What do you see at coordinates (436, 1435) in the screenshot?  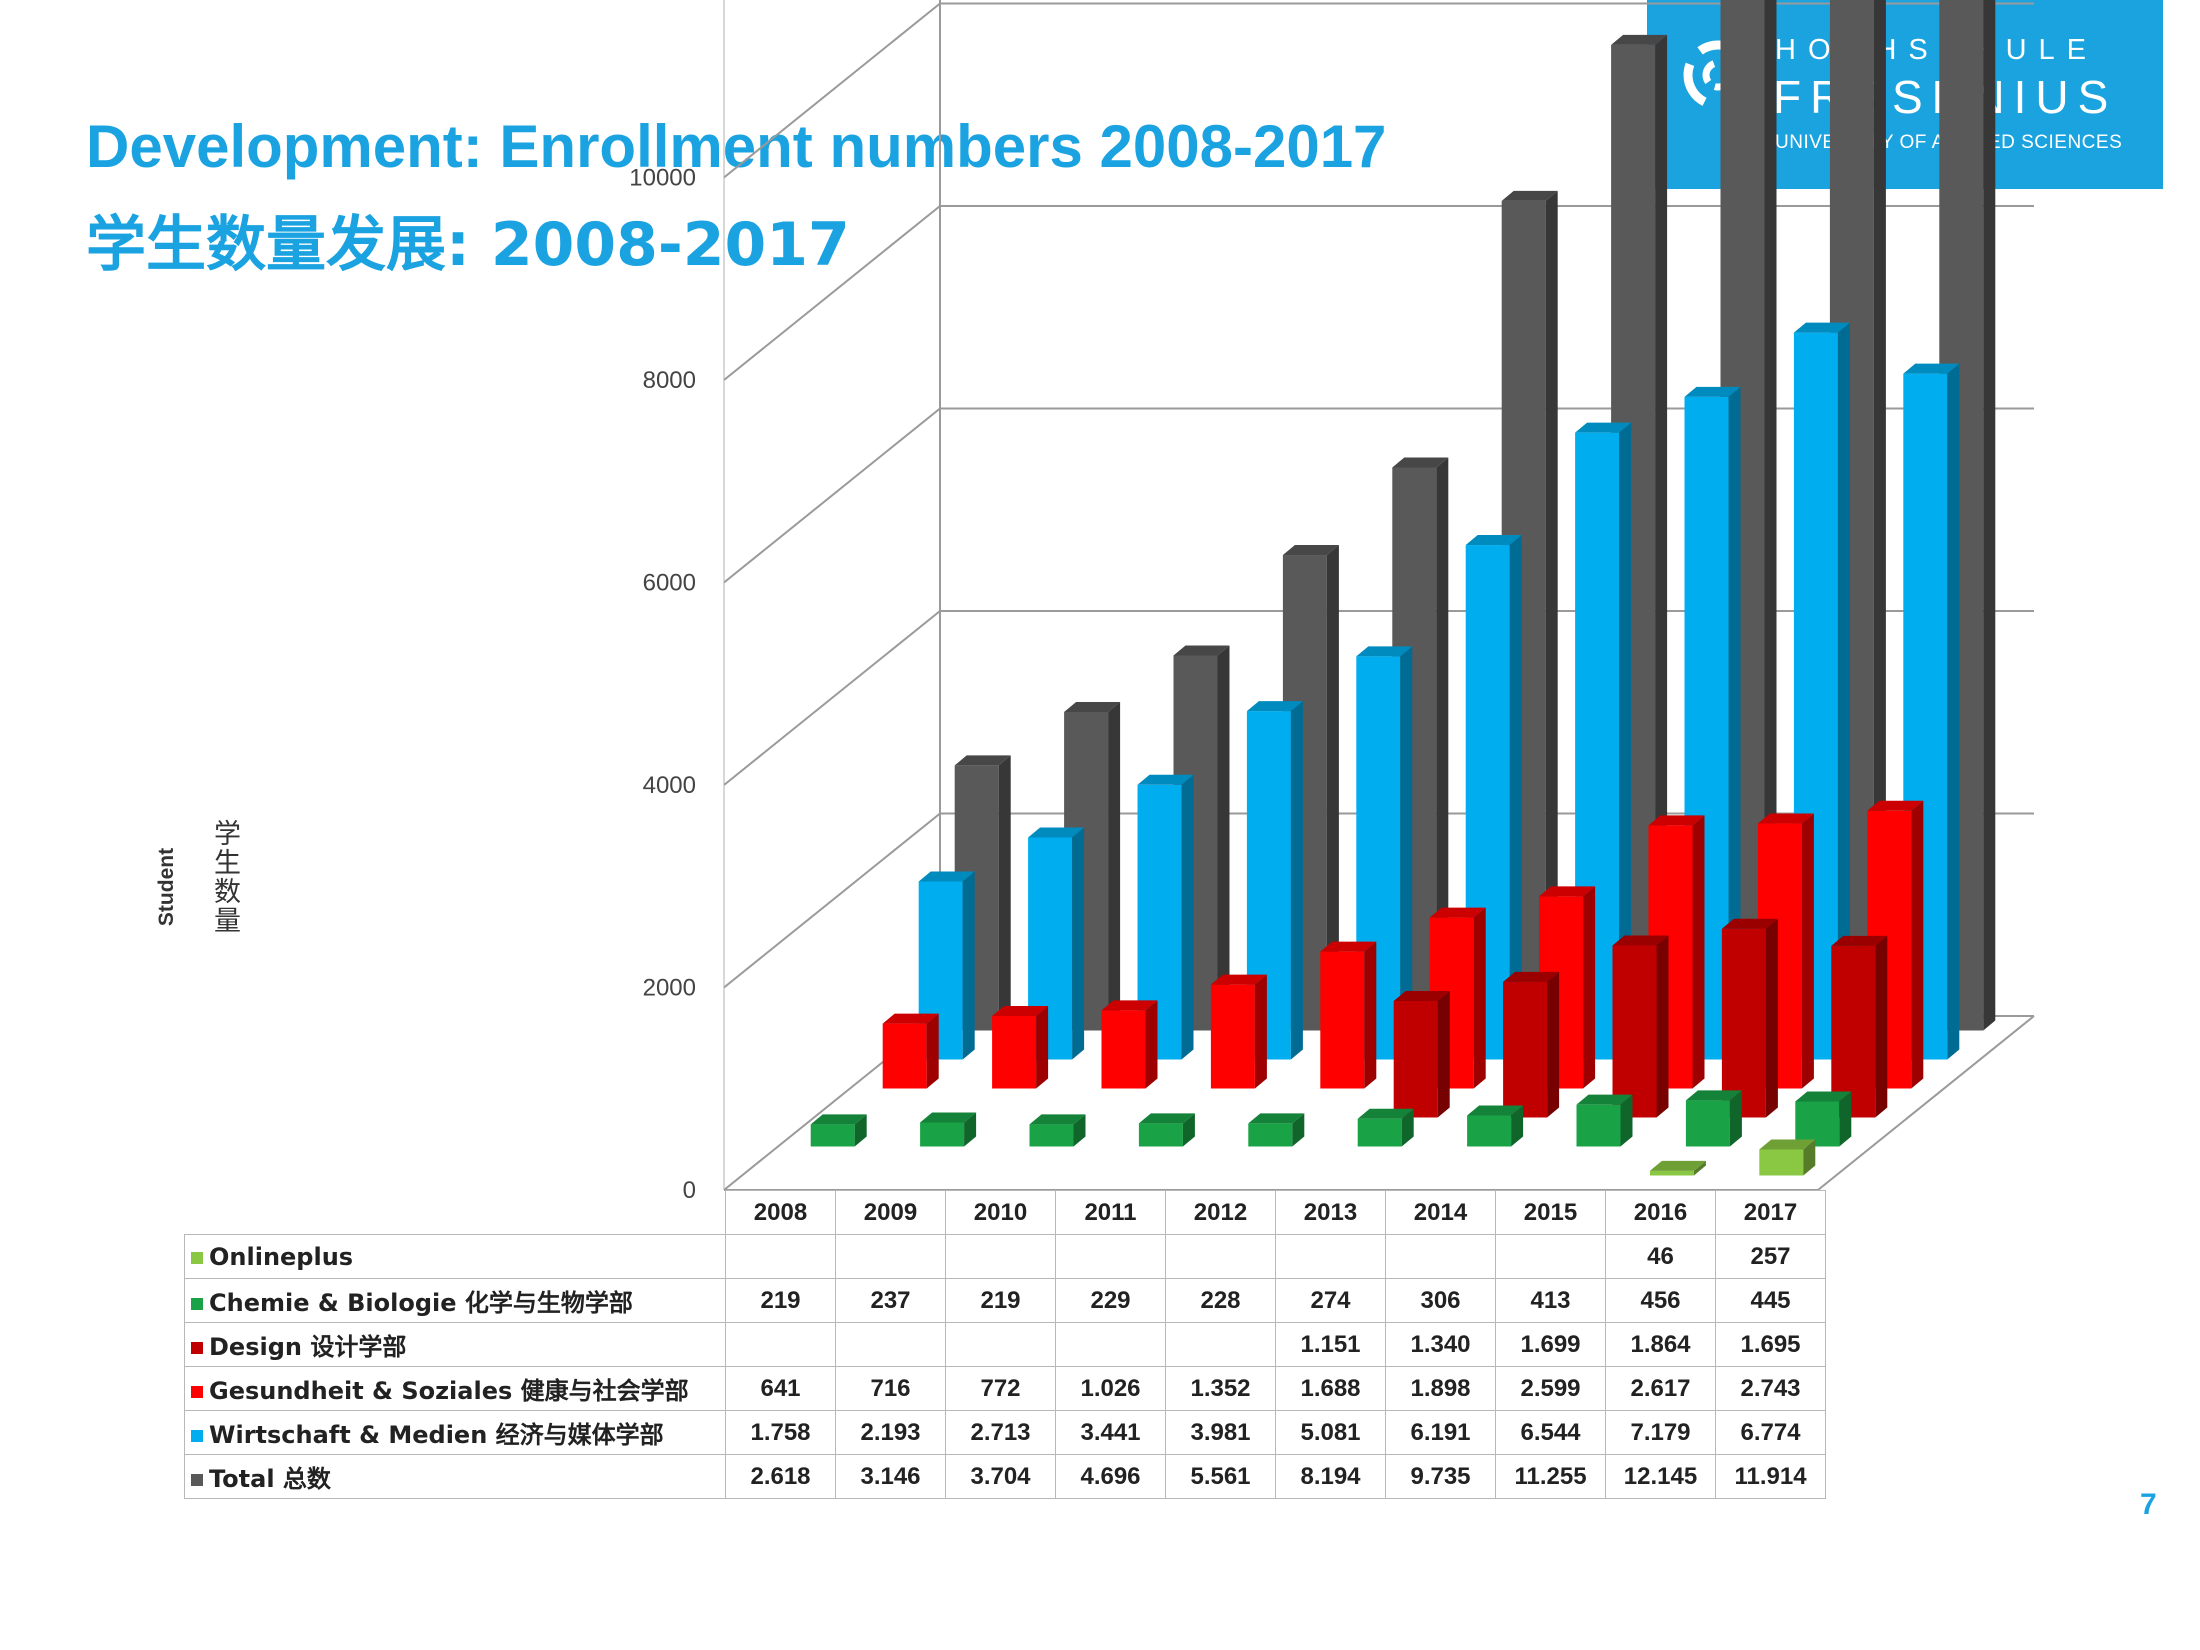 I see `legend-label: Wirtschaft & Medien 经济与媒体学部` at bounding box center [436, 1435].